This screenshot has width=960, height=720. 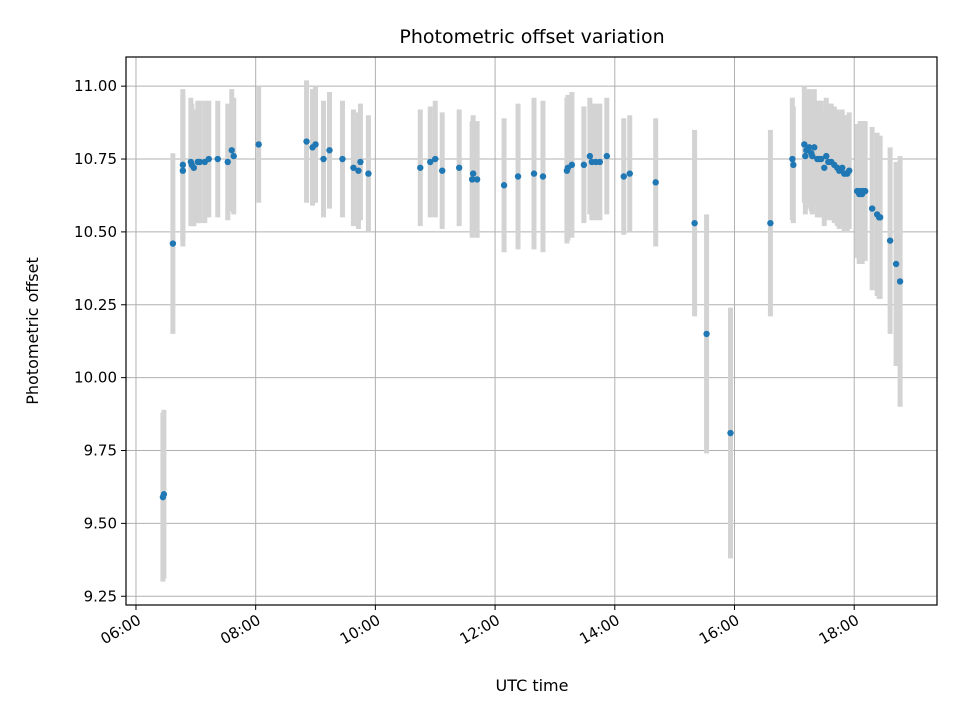 I want to click on y-tick-label: 10.50, so click(x=95, y=232).